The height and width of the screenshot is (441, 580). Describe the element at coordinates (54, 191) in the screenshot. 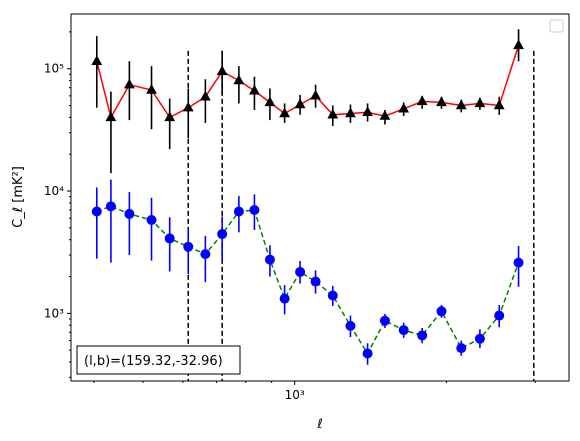

I see `y-tick-label: 10⁴` at that location.